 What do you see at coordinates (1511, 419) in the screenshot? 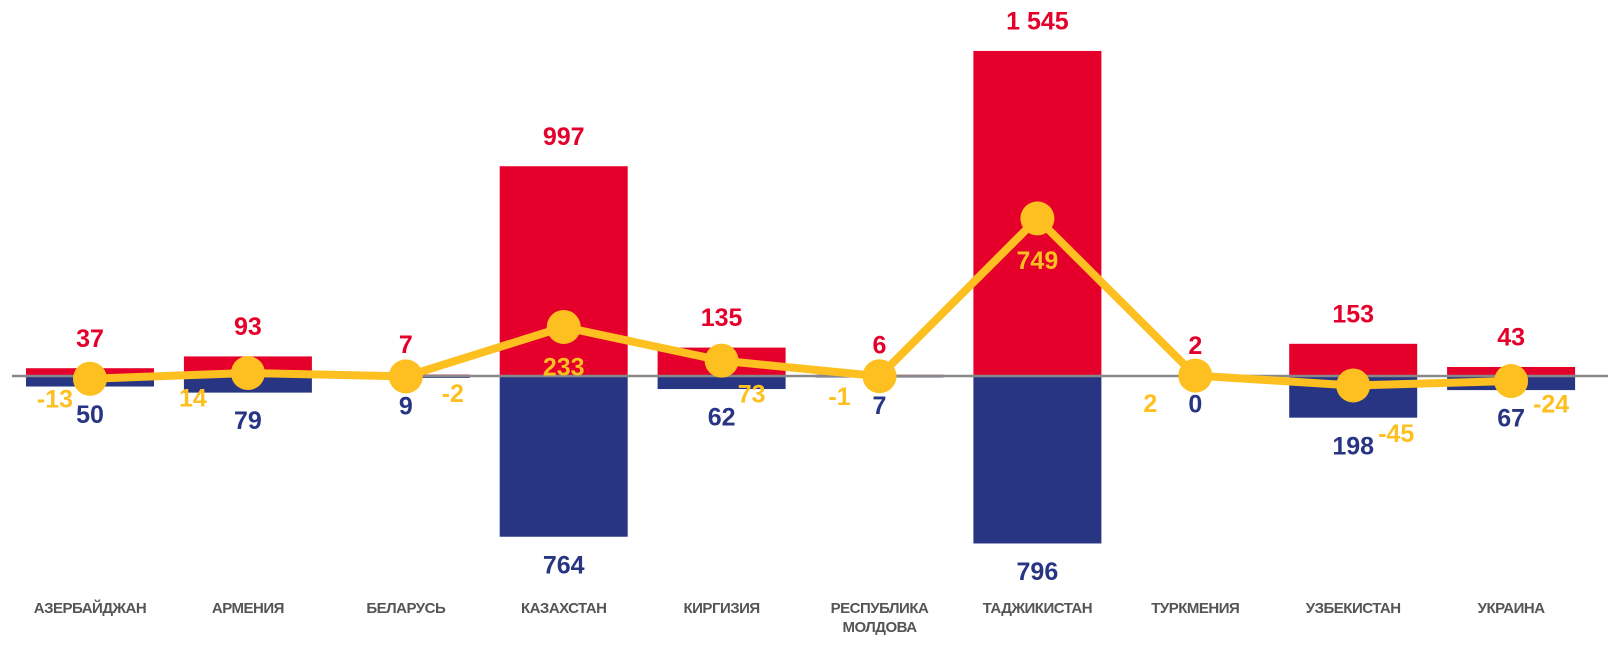
I see `data-label: 67` at bounding box center [1511, 419].